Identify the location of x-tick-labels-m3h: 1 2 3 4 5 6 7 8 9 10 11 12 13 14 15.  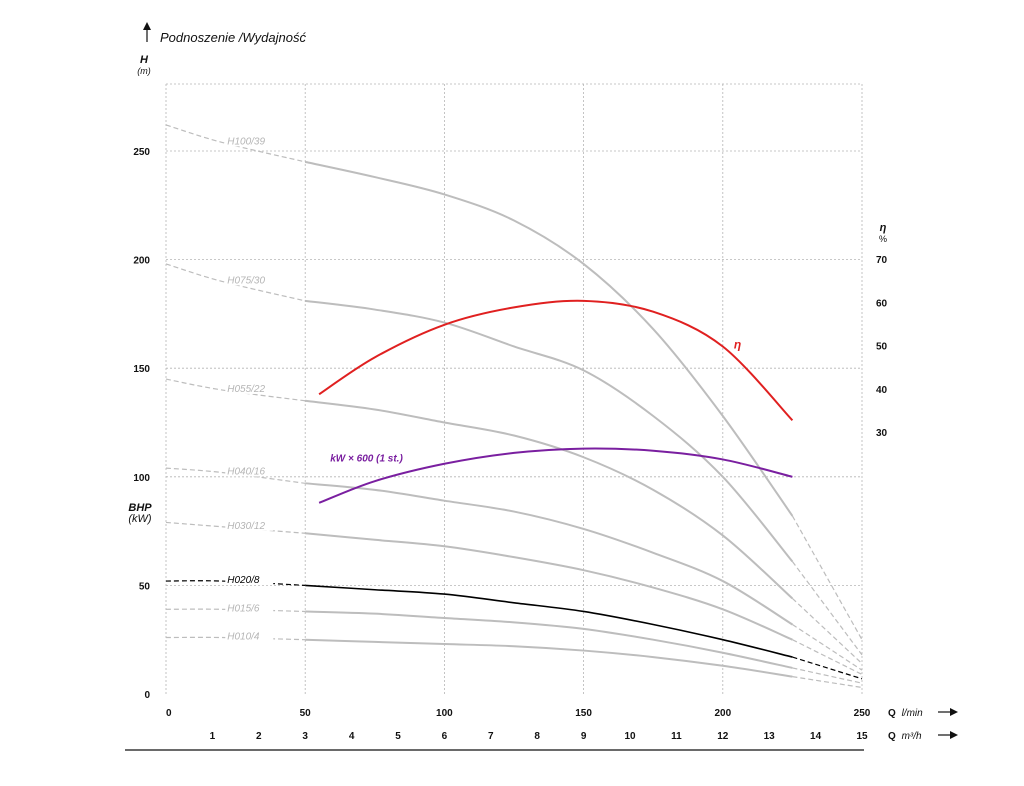
(539, 736).